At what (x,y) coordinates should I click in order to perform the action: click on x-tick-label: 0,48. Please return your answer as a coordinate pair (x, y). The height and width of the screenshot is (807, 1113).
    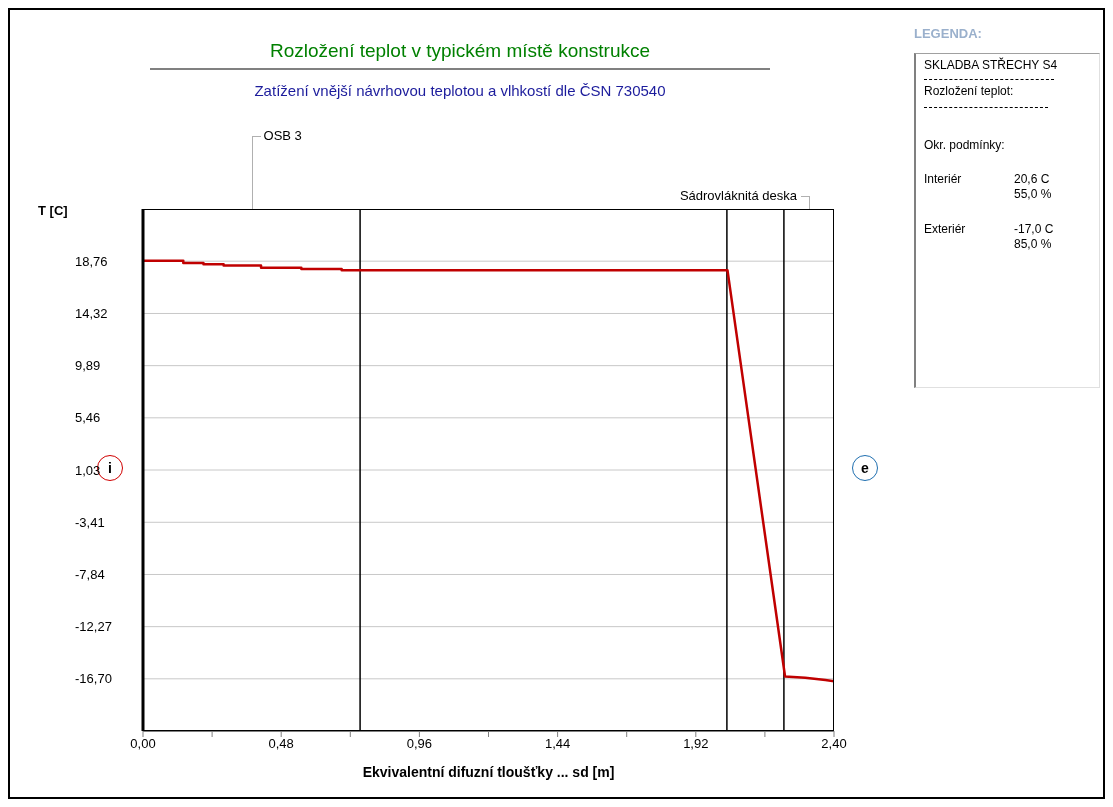
    Looking at the image, I should click on (281, 744).